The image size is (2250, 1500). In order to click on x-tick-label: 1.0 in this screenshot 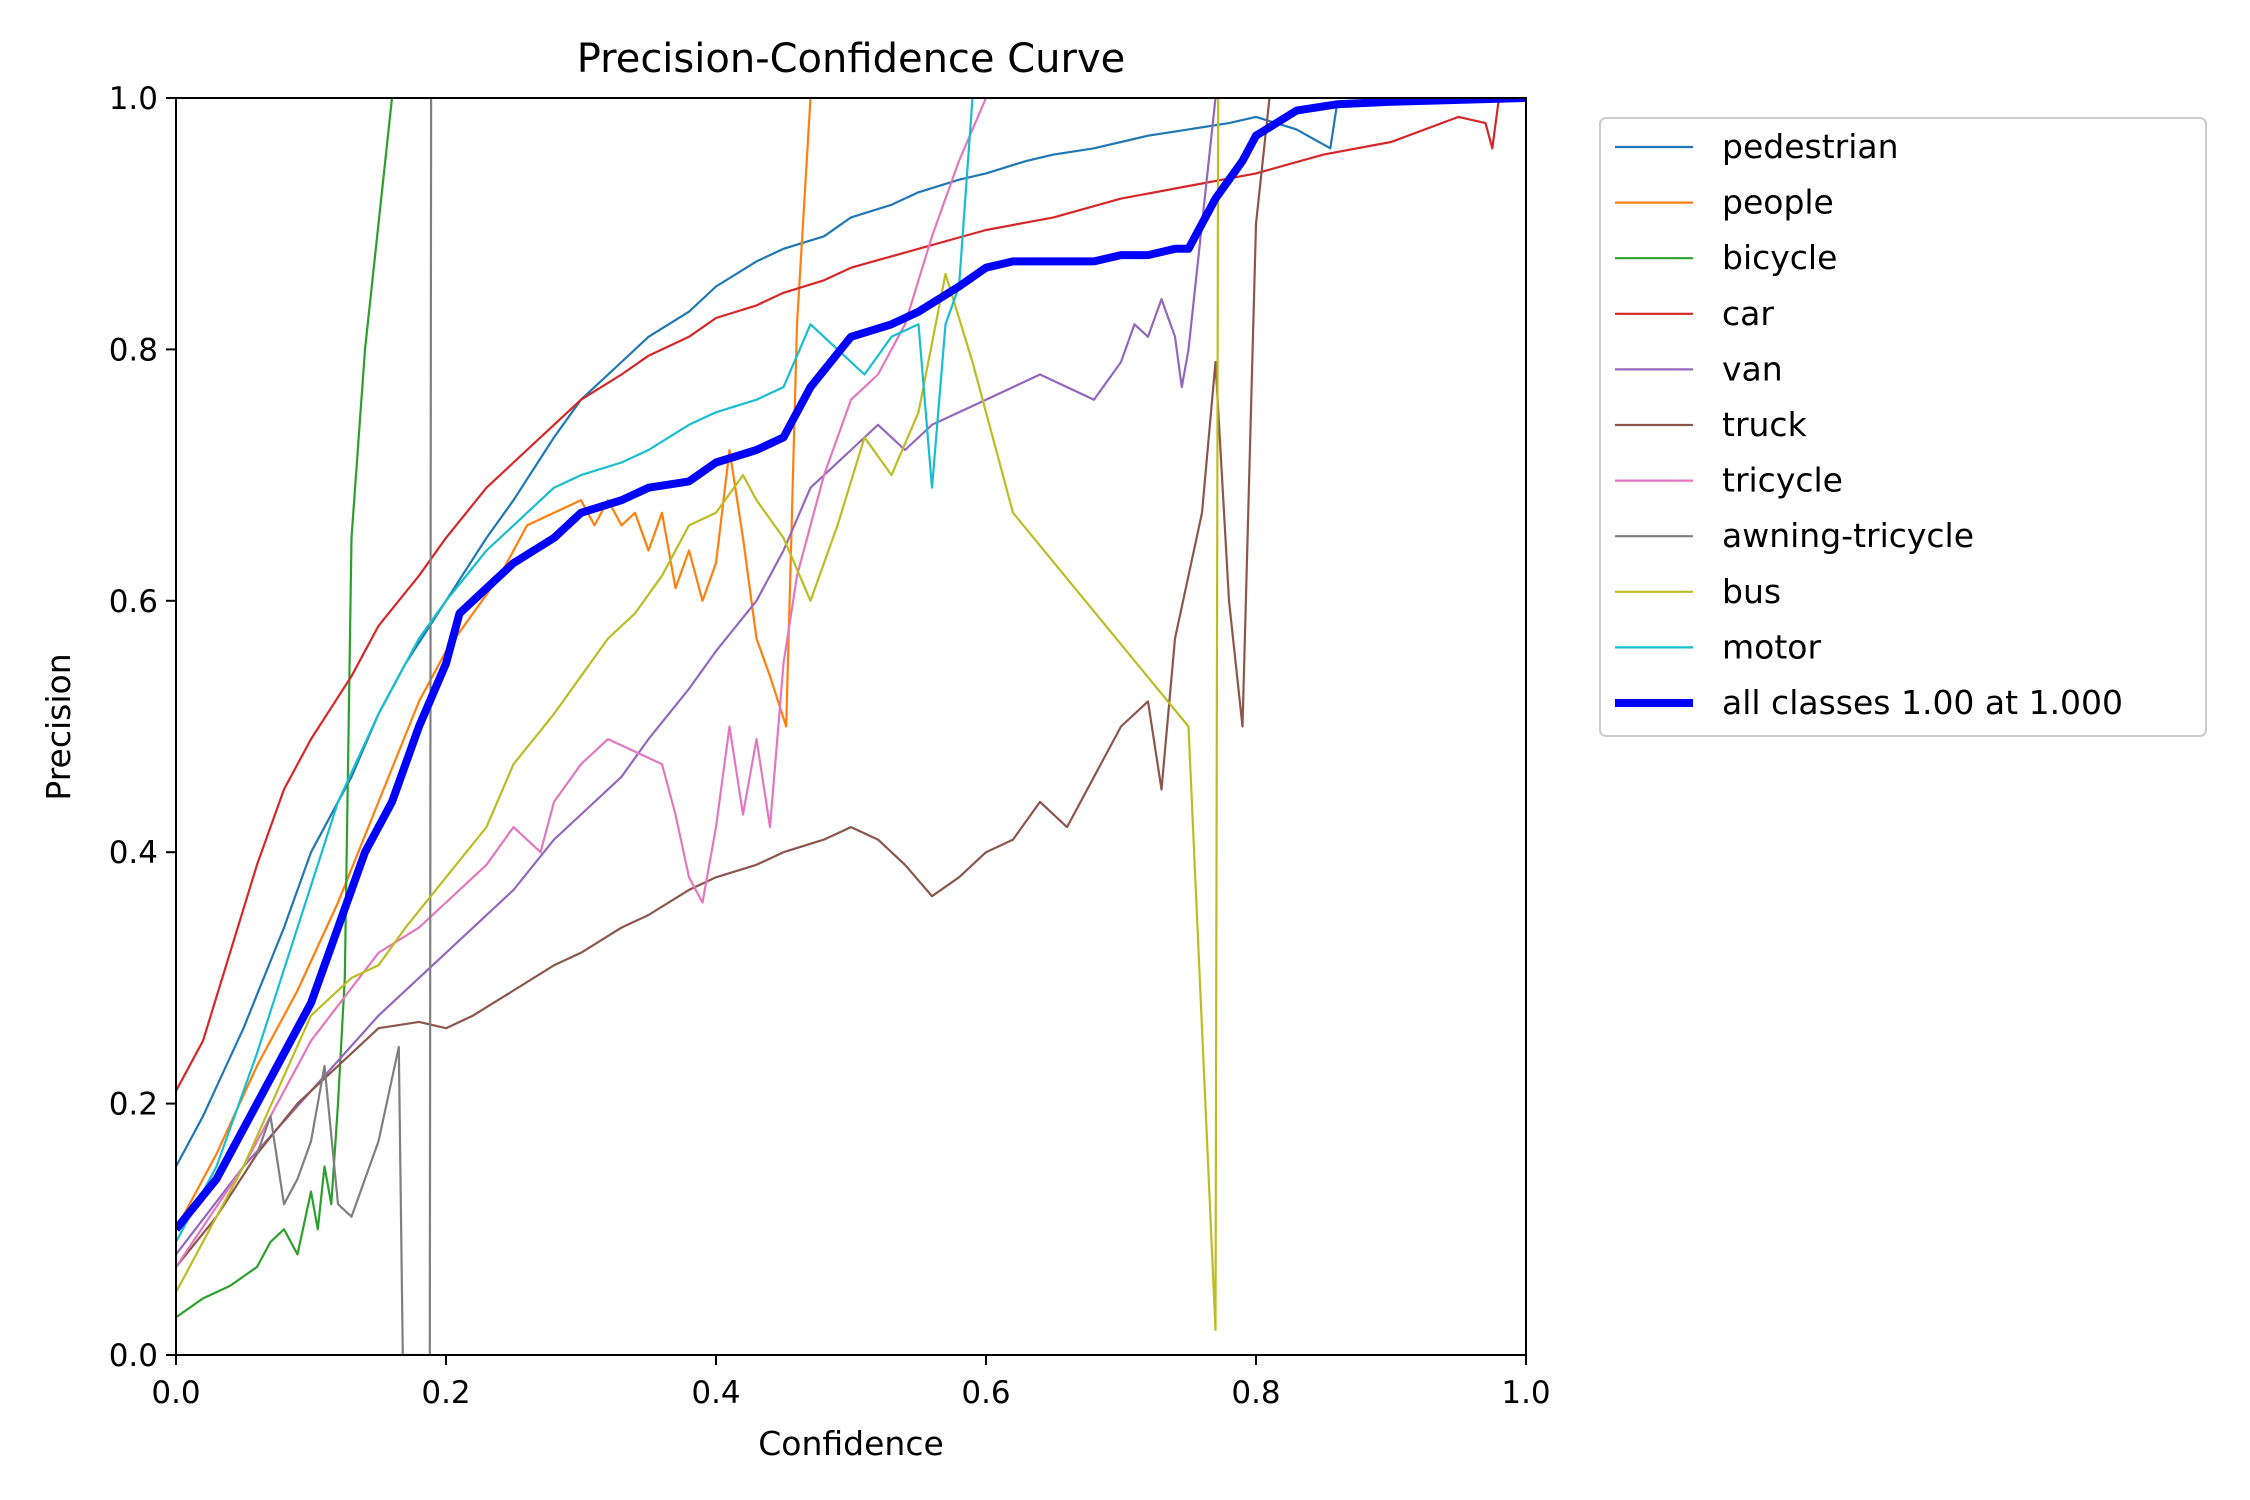, I will do `click(1525, 1393)`.